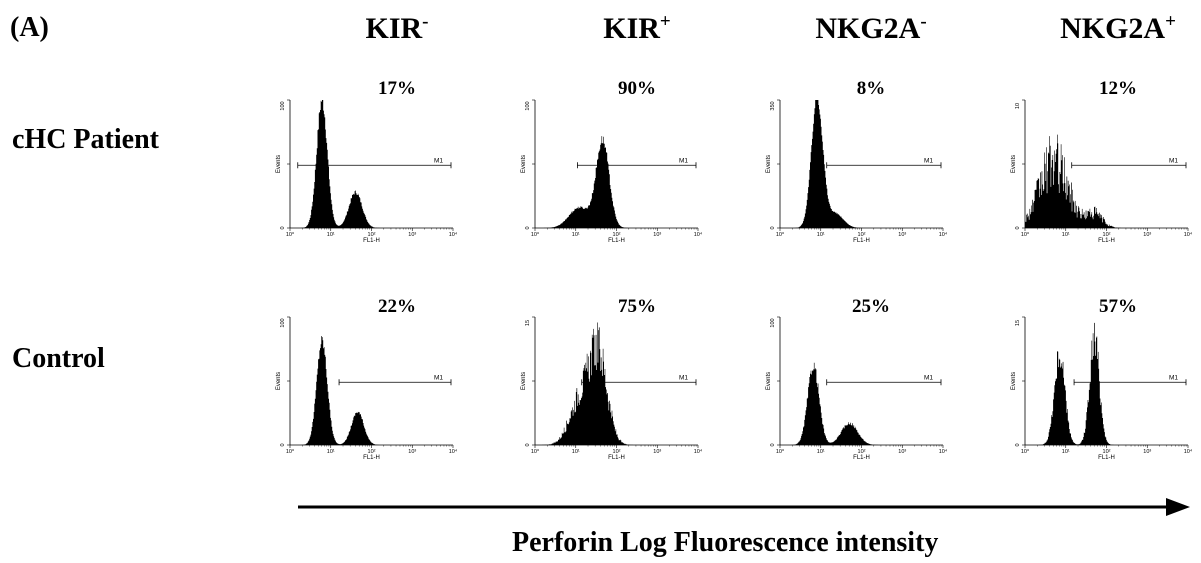 This screenshot has width=1201, height=563. I want to click on gate-percentage: 25%, so click(871, 306).